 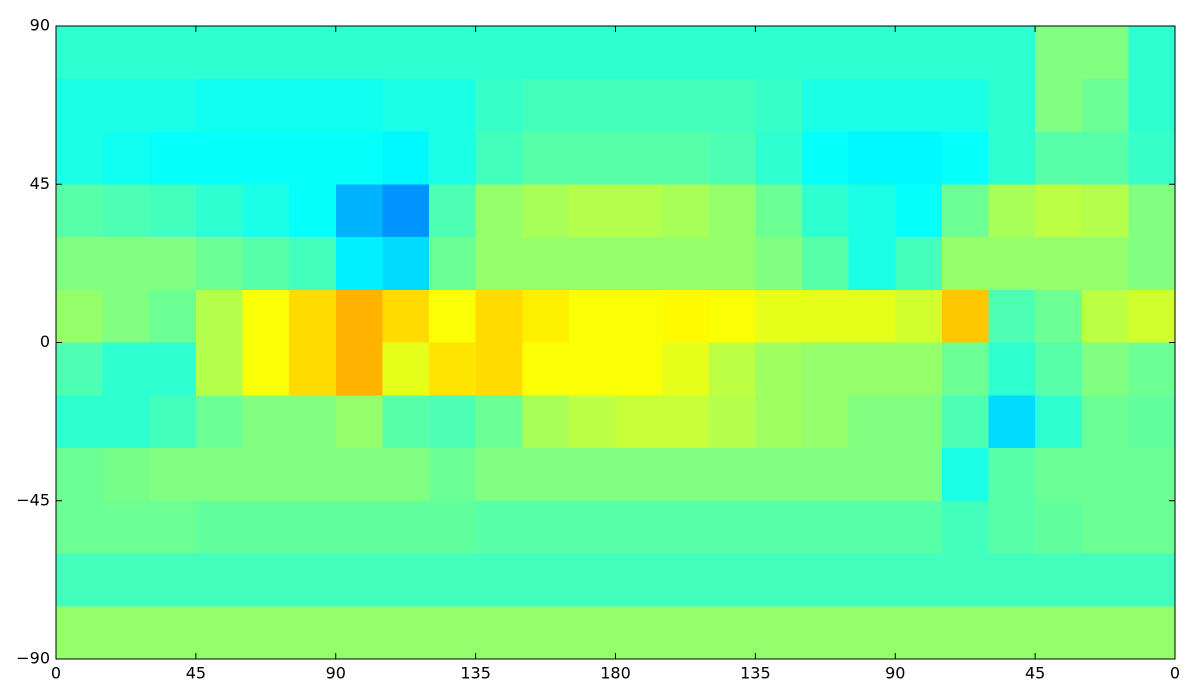 I want to click on y-tick-label: 45, so click(x=40, y=183).